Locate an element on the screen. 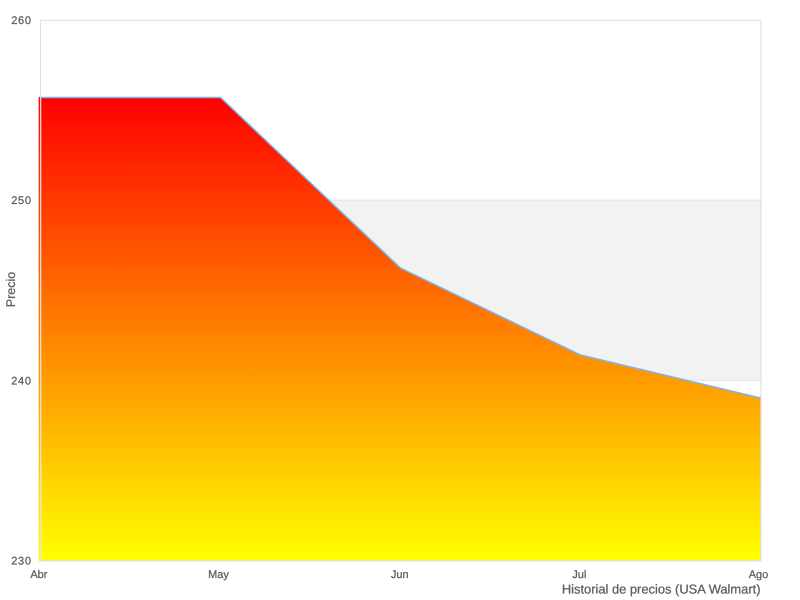 Image resolution: width=800 pixels, height=600 pixels. svg-text: 250 is located at coordinates (21, 201).